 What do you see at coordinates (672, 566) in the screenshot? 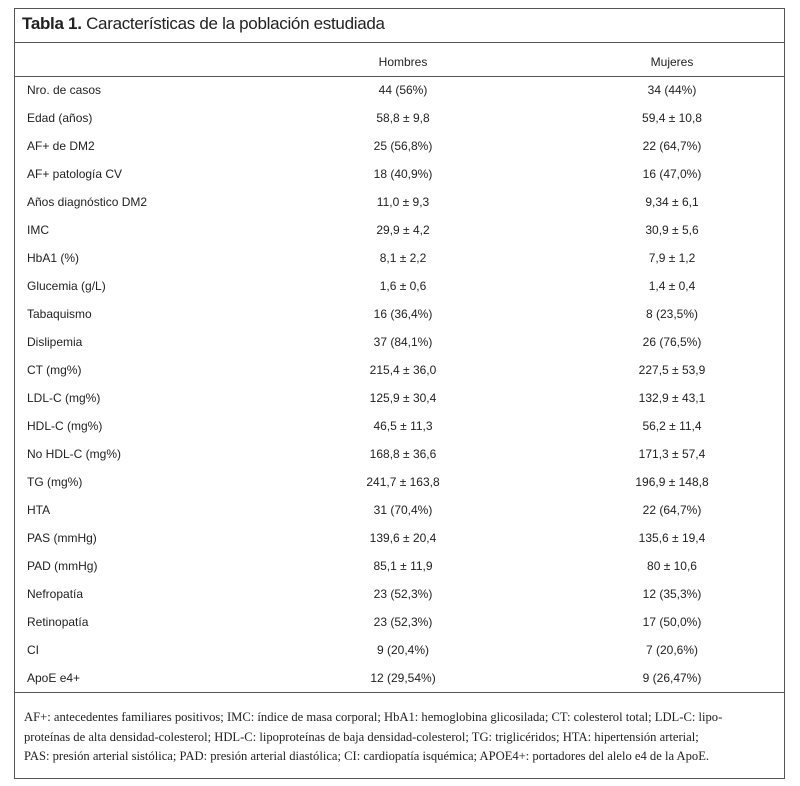
I see `cell-value: 80 ± 10,6` at bounding box center [672, 566].